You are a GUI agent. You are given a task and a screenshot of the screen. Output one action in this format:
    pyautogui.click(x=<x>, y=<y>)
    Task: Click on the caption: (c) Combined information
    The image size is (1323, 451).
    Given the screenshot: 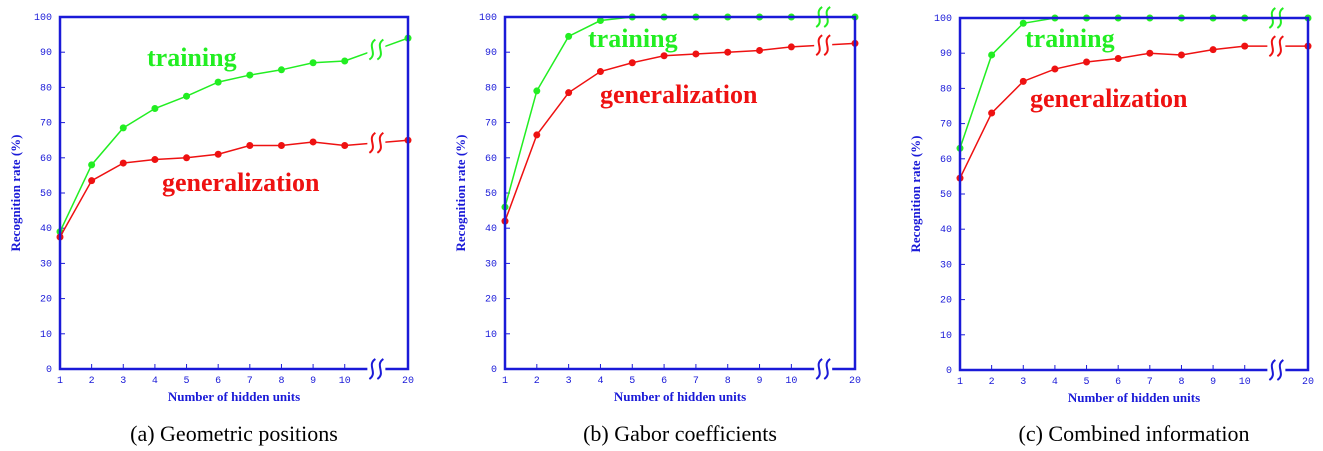 What is the action you would take?
    pyautogui.click(x=1134, y=433)
    